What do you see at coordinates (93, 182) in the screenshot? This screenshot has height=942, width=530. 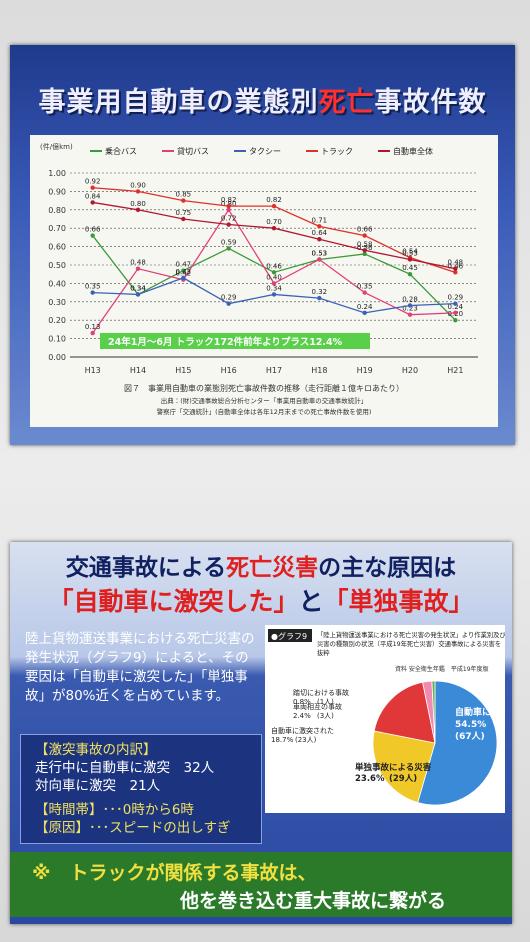 I see `point-label: 0.92` at bounding box center [93, 182].